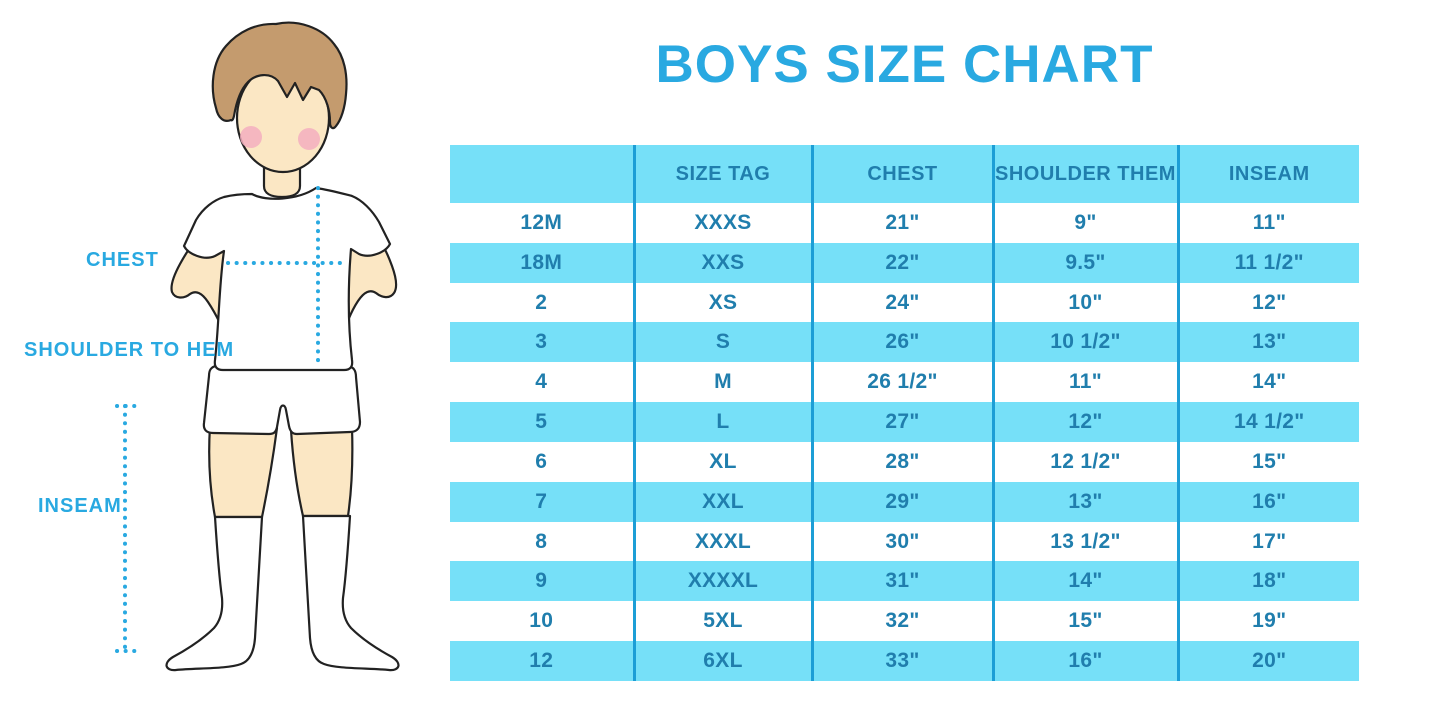 This screenshot has width=1445, height=723. I want to click on table-cell: XL, so click(722, 461).